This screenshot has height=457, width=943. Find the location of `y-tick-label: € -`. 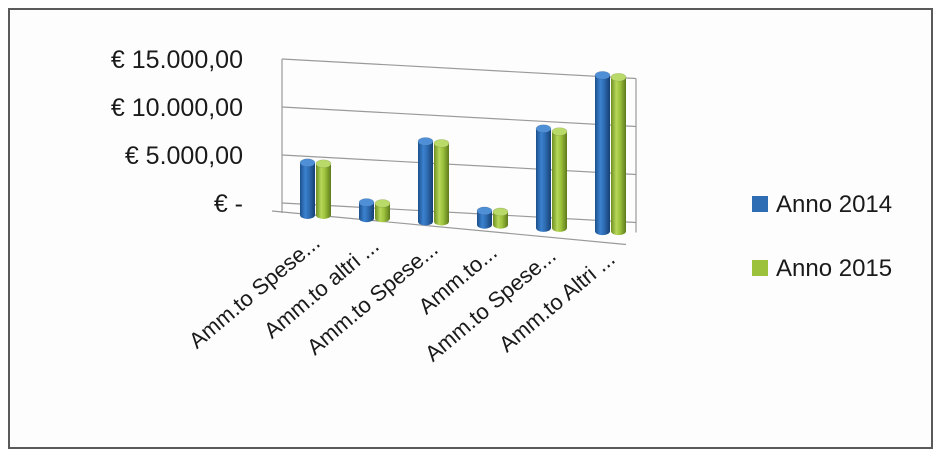

y-tick-label: € - is located at coordinates (228, 204).